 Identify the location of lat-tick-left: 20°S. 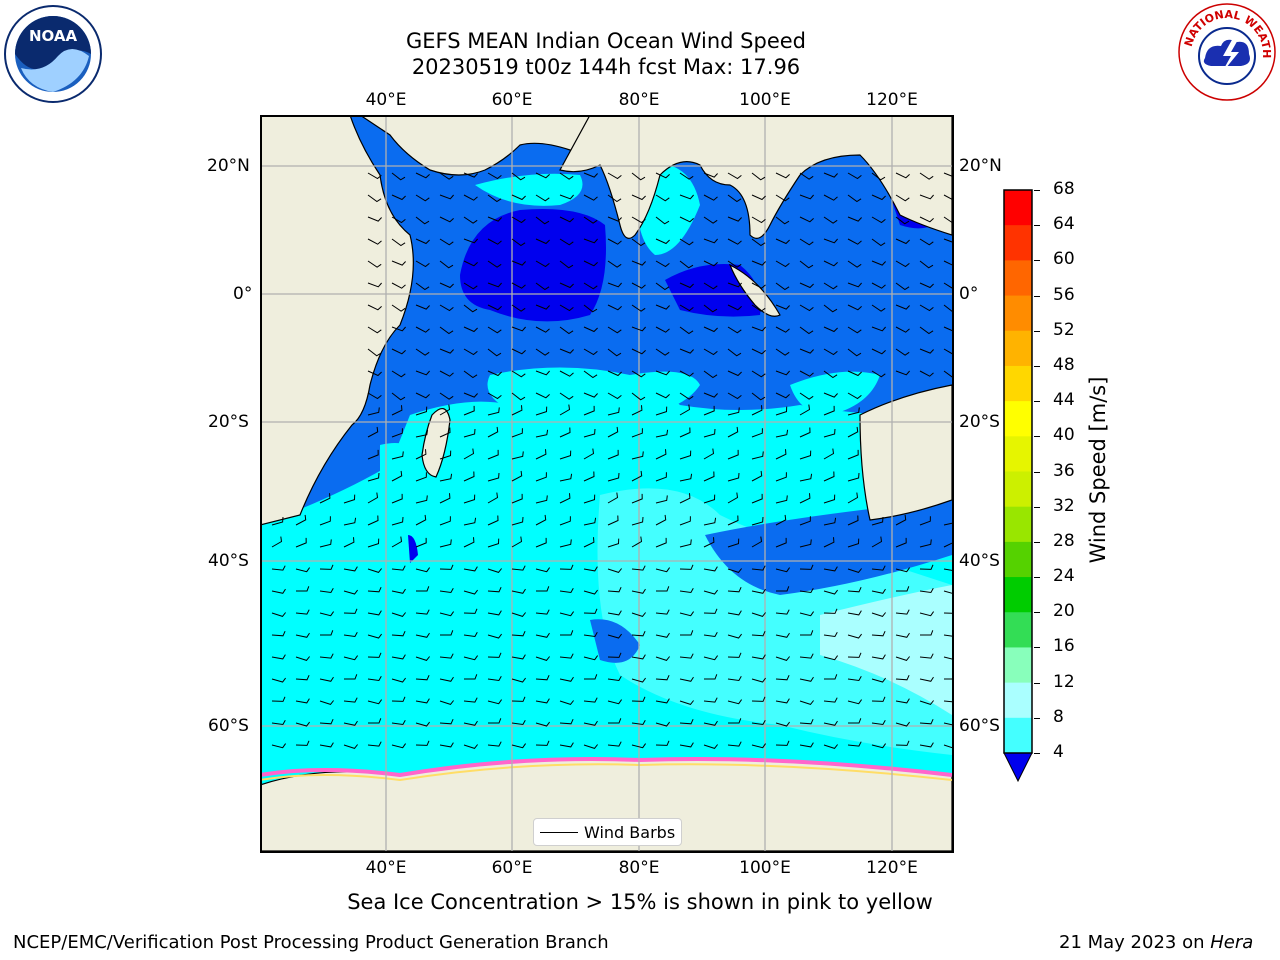
(228, 422).